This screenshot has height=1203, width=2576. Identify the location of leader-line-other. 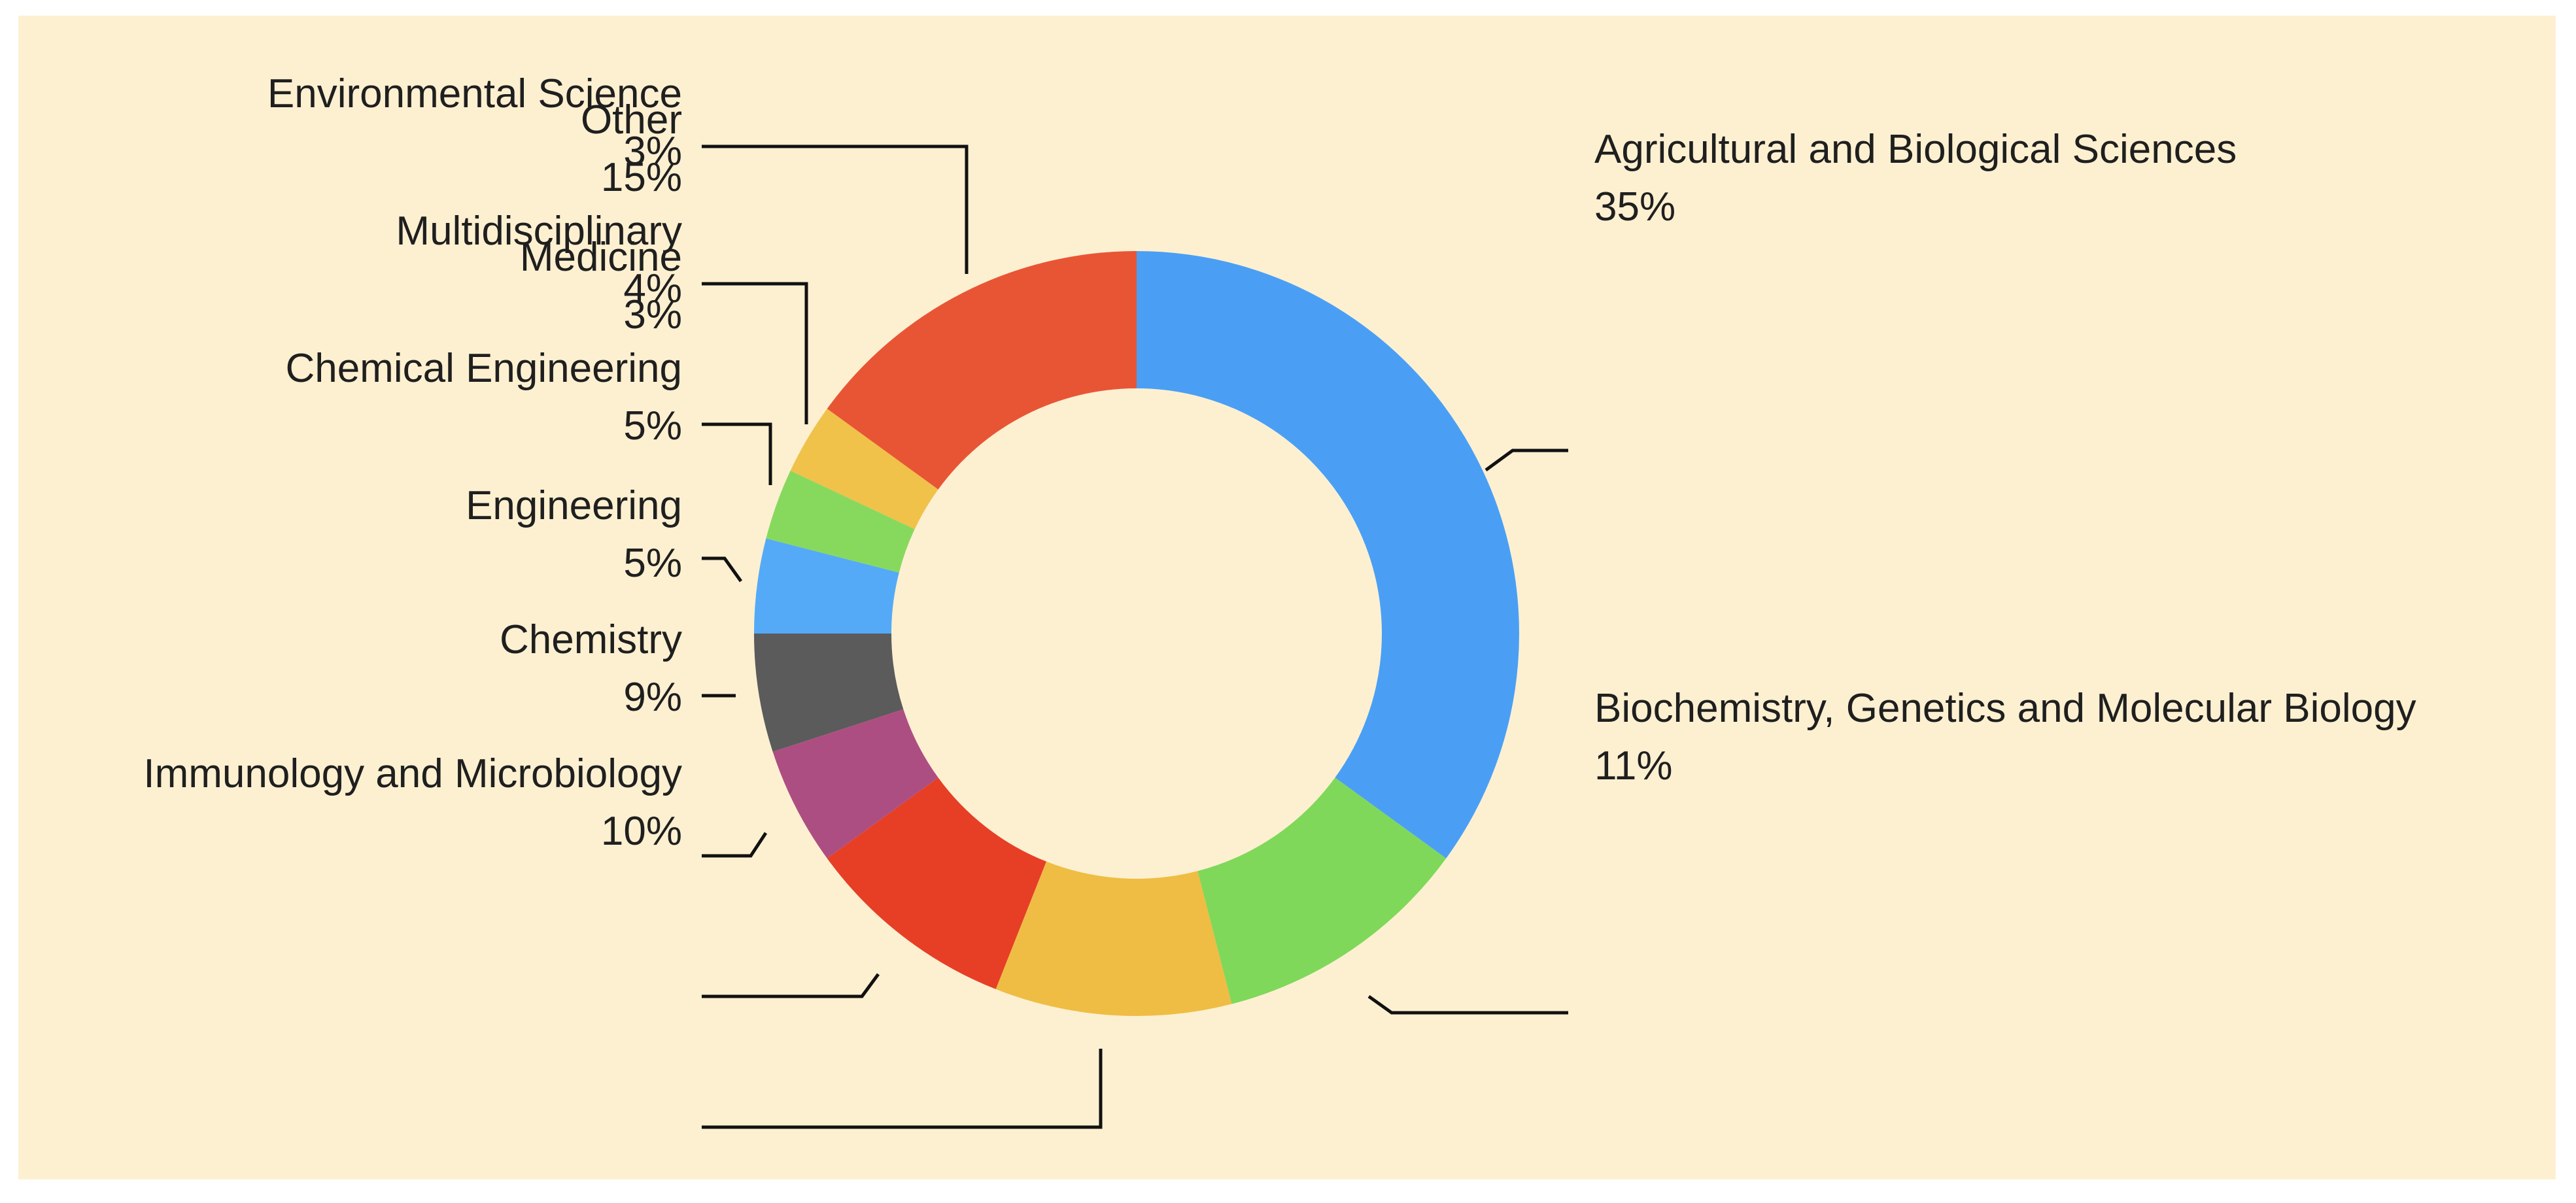
(836, 209).